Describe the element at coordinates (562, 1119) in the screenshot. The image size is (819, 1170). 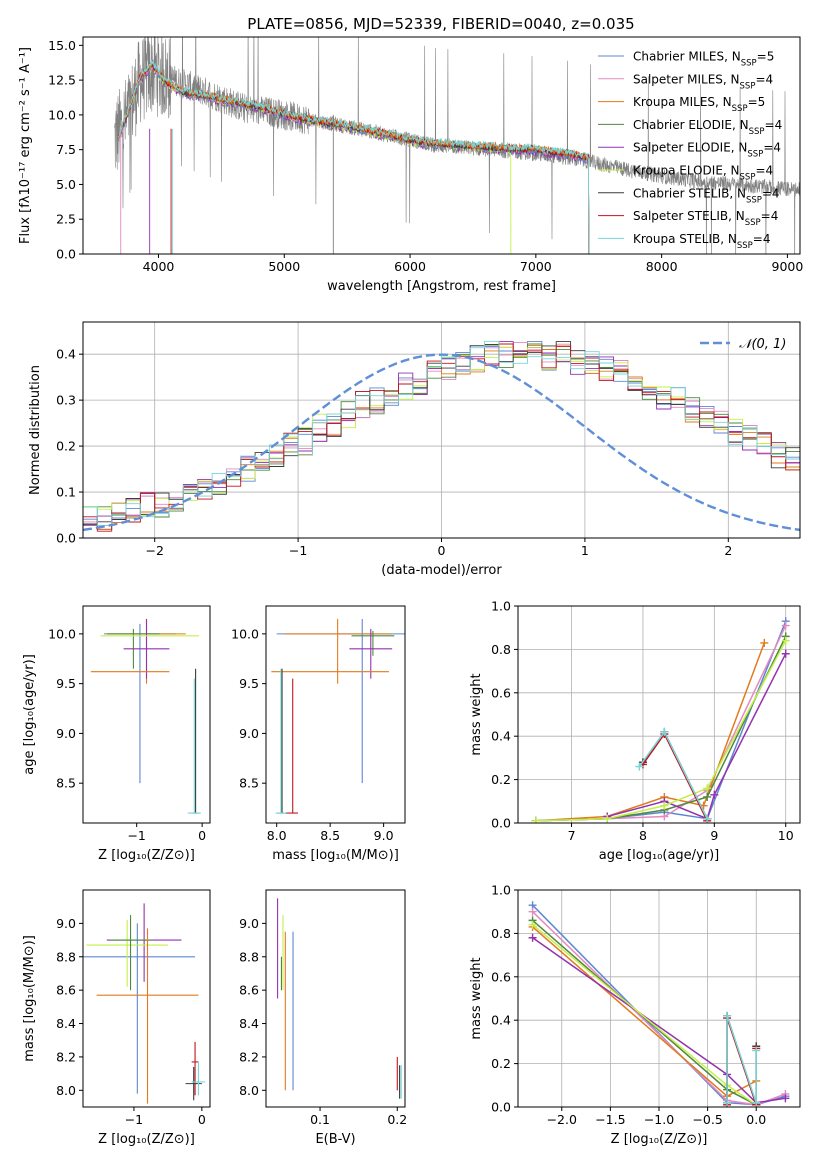
I see `x-tick-label: −2.0` at that location.